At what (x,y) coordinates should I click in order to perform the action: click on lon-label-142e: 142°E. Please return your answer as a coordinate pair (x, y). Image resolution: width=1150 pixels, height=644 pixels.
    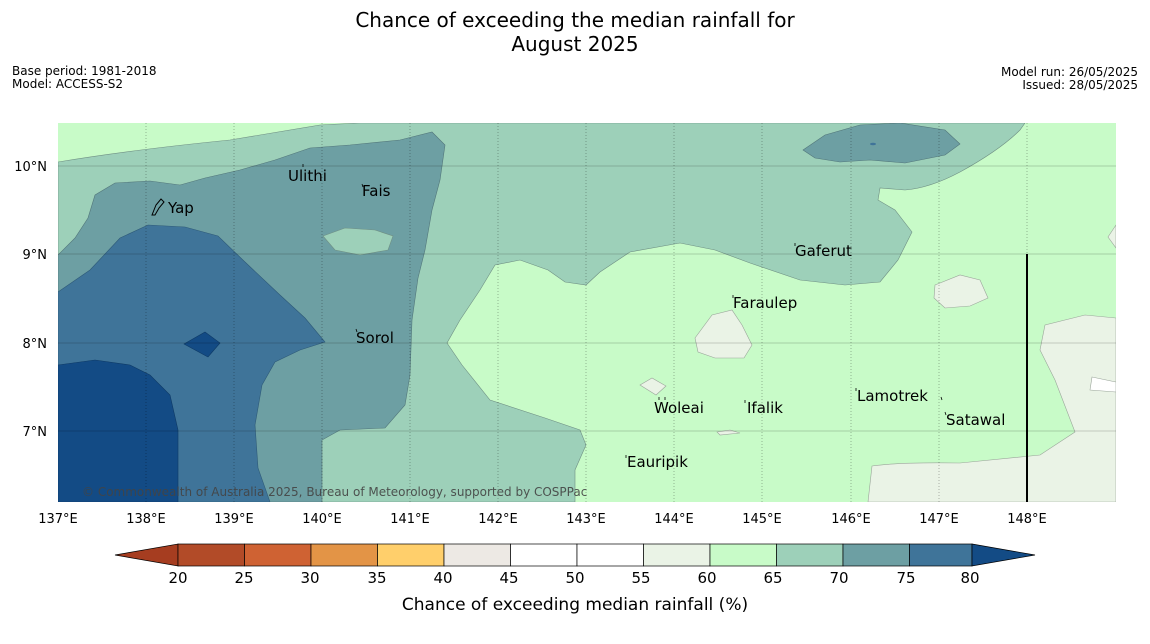
    Looking at the image, I should click on (498, 519).